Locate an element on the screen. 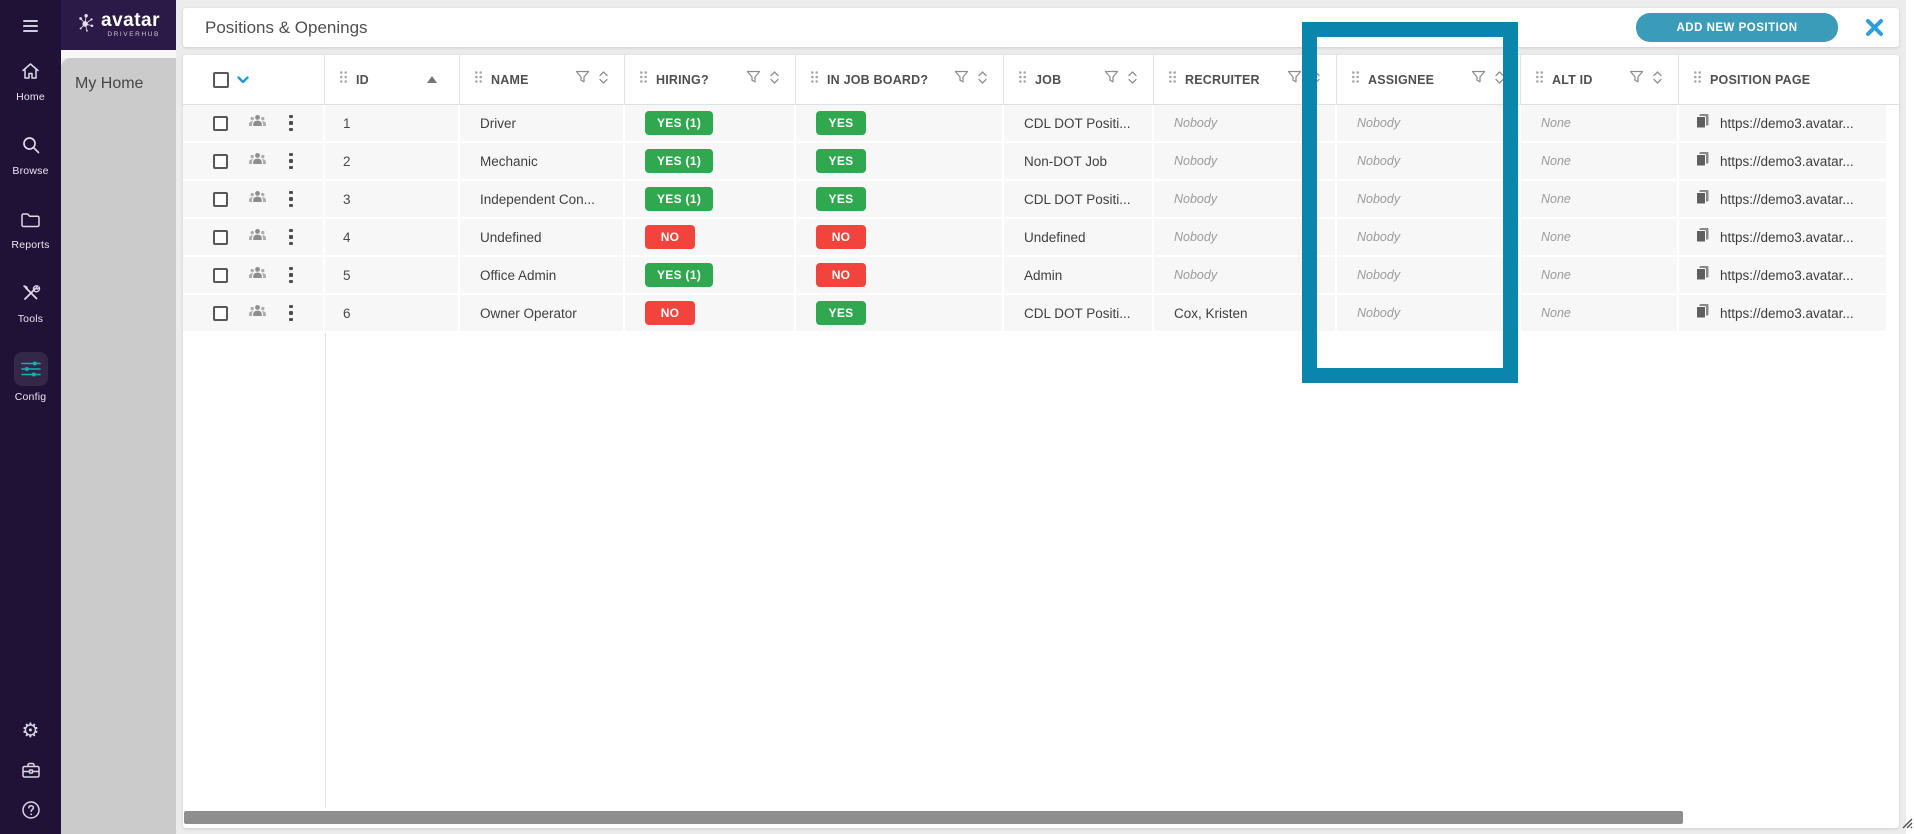  select-all-checkbox is located at coordinates (221, 79).